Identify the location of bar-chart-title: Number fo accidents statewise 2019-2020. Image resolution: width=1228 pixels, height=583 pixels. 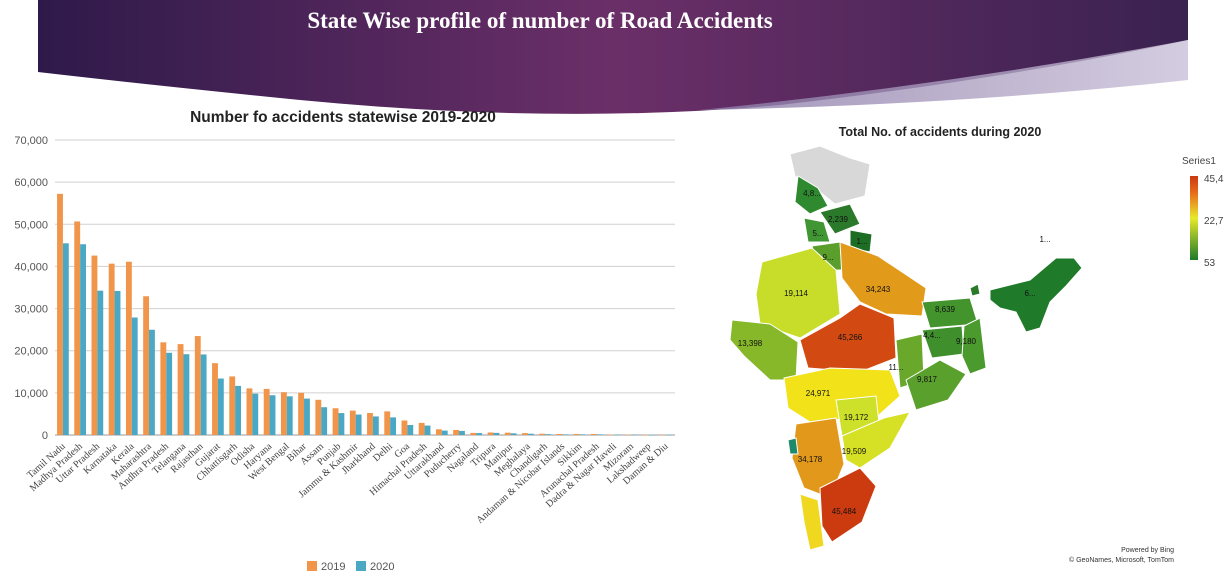
(343, 117).